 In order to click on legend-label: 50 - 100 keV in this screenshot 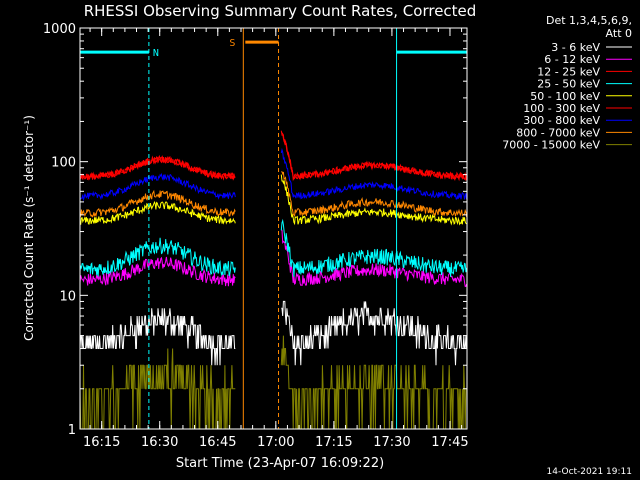, I will do `click(565, 96)`.